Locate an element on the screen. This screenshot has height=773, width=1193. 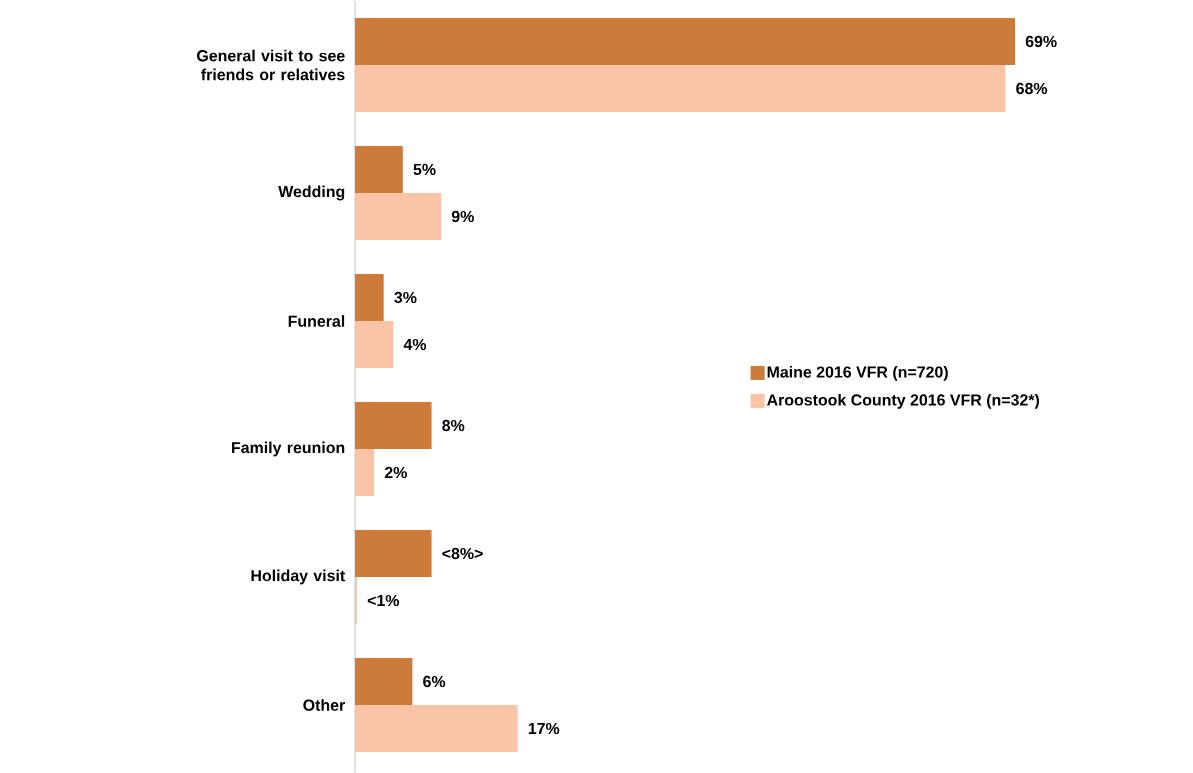
data-label: 5% is located at coordinates (424, 169).